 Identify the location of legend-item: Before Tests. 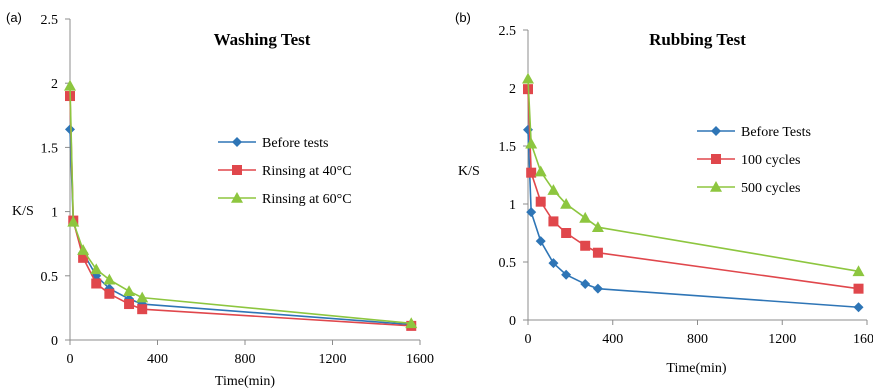
(754, 132).